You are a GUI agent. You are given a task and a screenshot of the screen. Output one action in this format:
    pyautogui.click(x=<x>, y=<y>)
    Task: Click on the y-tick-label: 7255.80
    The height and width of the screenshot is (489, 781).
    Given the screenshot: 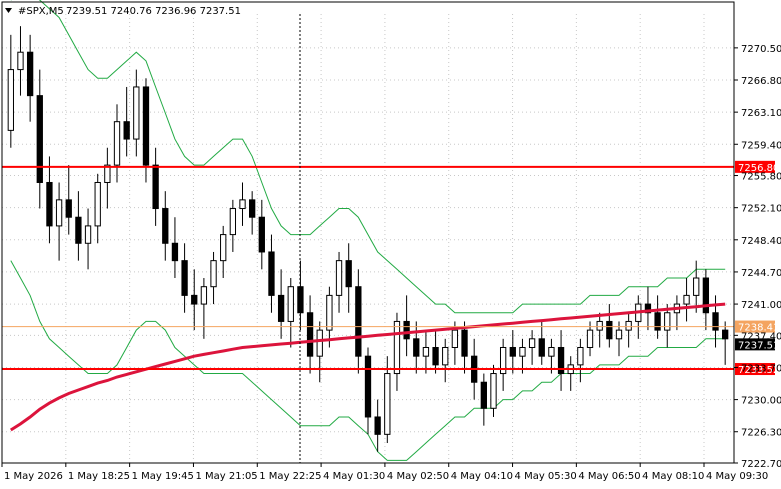 What is the action you would take?
    pyautogui.click(x=761, y=177)
    